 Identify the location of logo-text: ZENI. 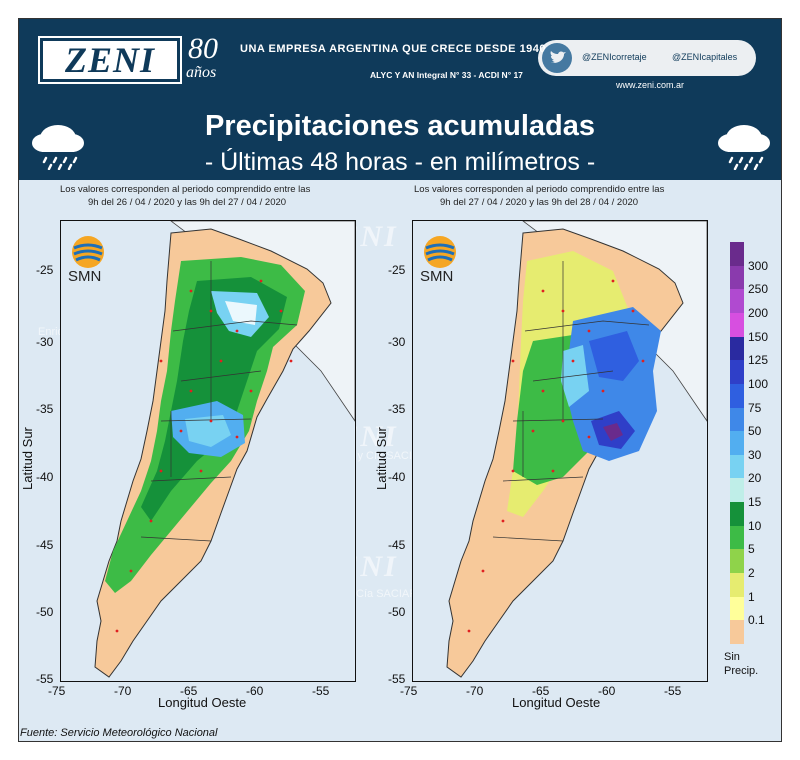
(109, 60).